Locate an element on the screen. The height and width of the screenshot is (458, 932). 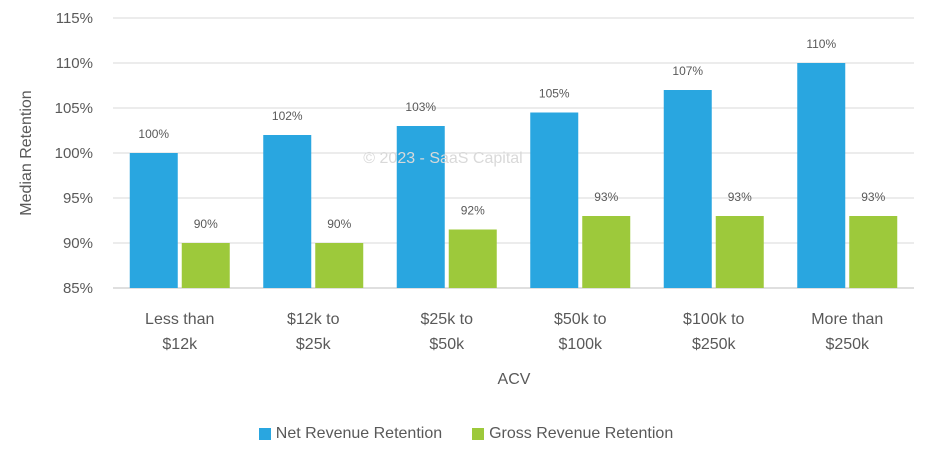
data-label: 102% is located at coordinates (287, 116).